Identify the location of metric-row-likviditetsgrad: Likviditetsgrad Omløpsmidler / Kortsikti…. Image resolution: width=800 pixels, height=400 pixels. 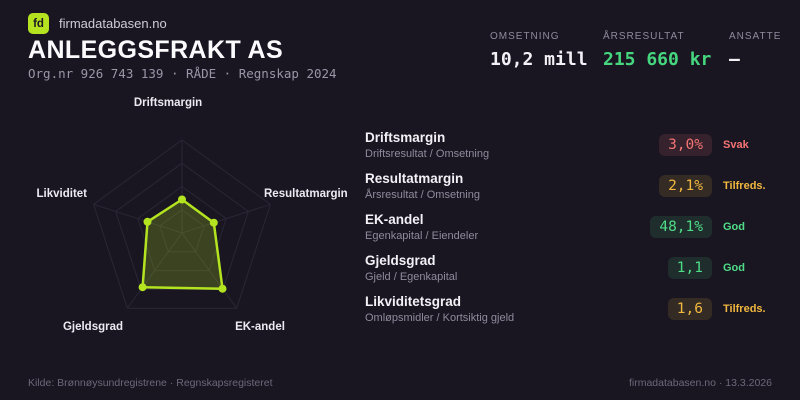
(572, 309).